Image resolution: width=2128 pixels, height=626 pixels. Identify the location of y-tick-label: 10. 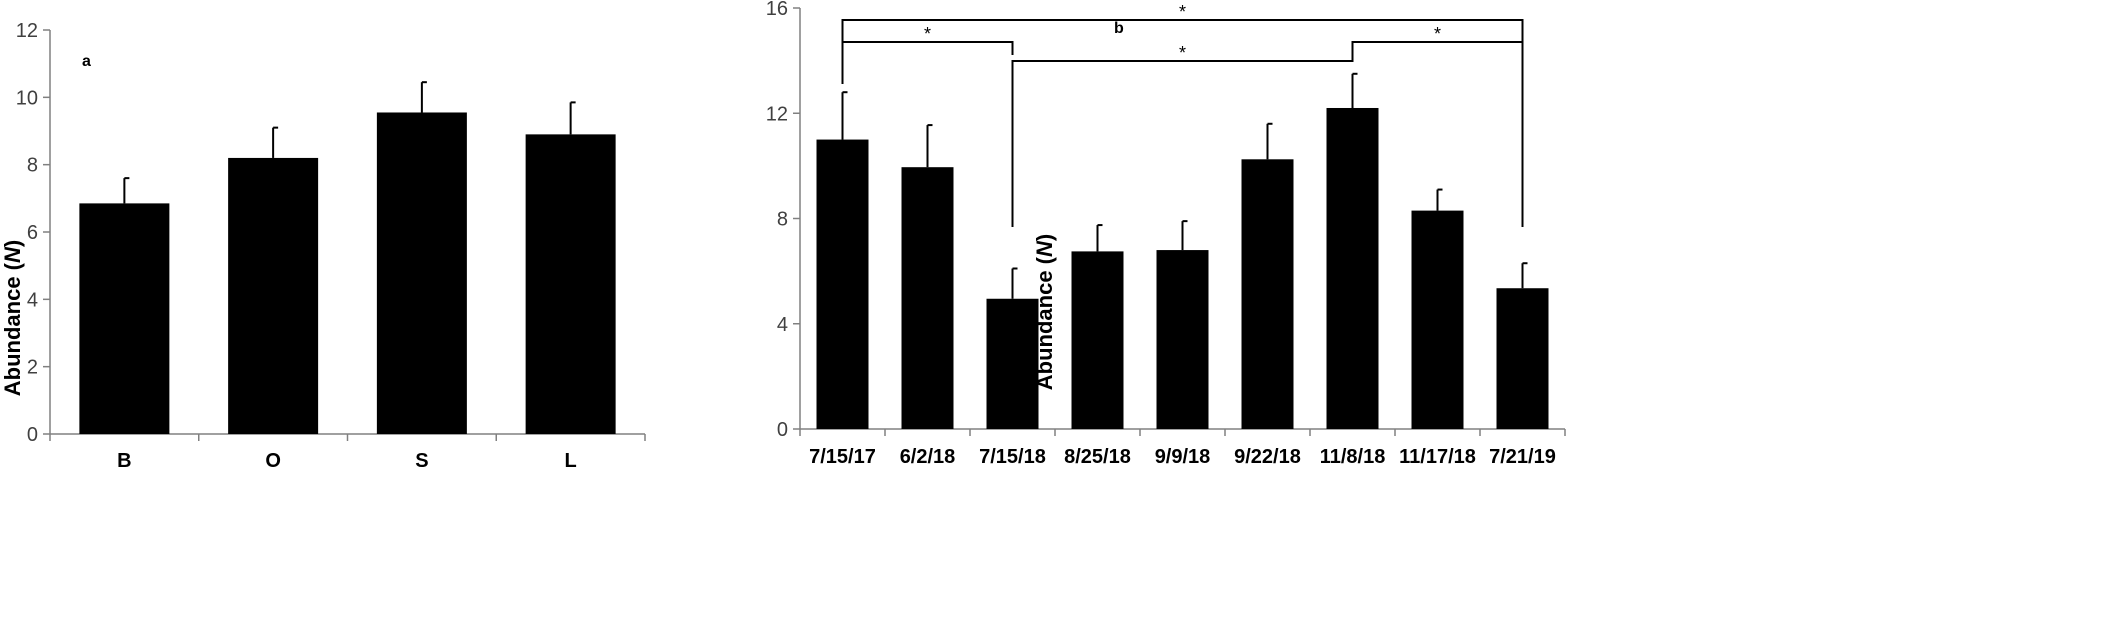
(27, 98).